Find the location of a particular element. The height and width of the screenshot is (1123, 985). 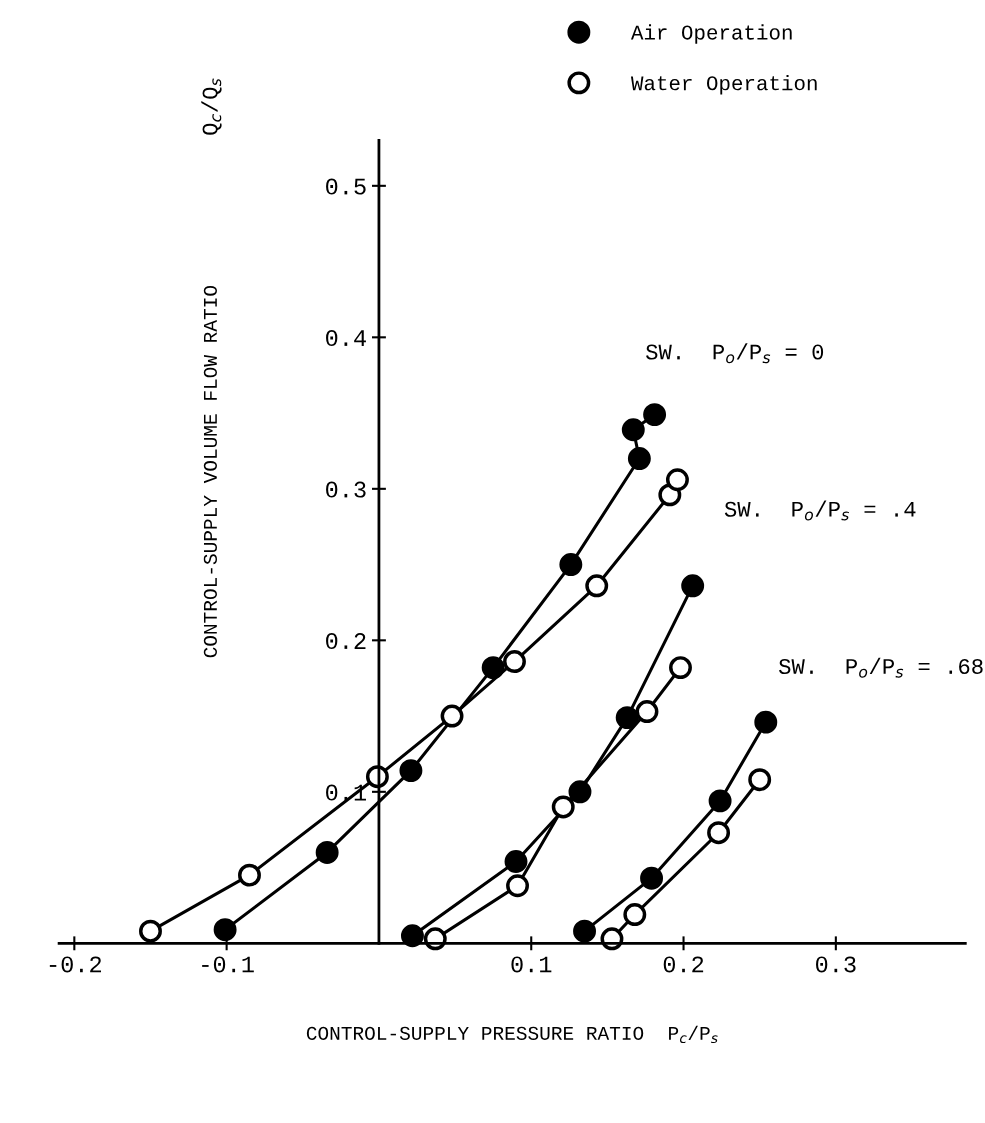

text: Q$_{c}$/Q$_{s}$ is located at coordinates (211, 106).